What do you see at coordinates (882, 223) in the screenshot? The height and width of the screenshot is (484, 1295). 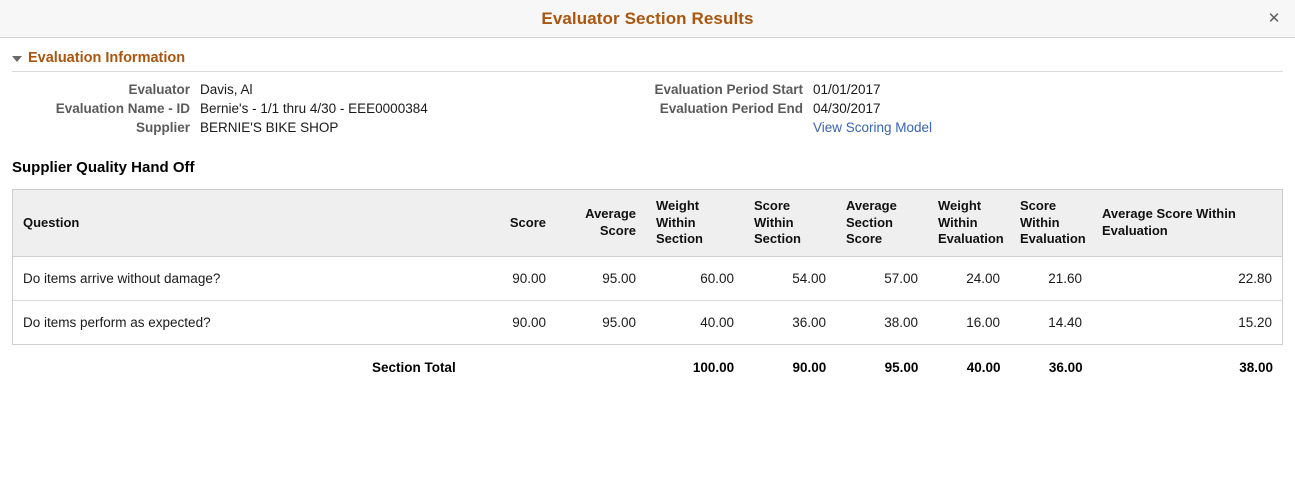 I see `column-header-average-section-score: Average Section Score` at bounding box center [882, 223].